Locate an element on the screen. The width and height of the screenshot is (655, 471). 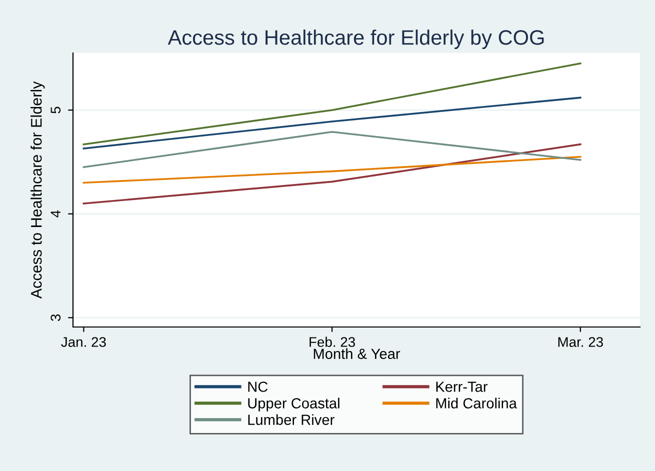
y-tick-label: 3 is located at coordinates (55, 317).